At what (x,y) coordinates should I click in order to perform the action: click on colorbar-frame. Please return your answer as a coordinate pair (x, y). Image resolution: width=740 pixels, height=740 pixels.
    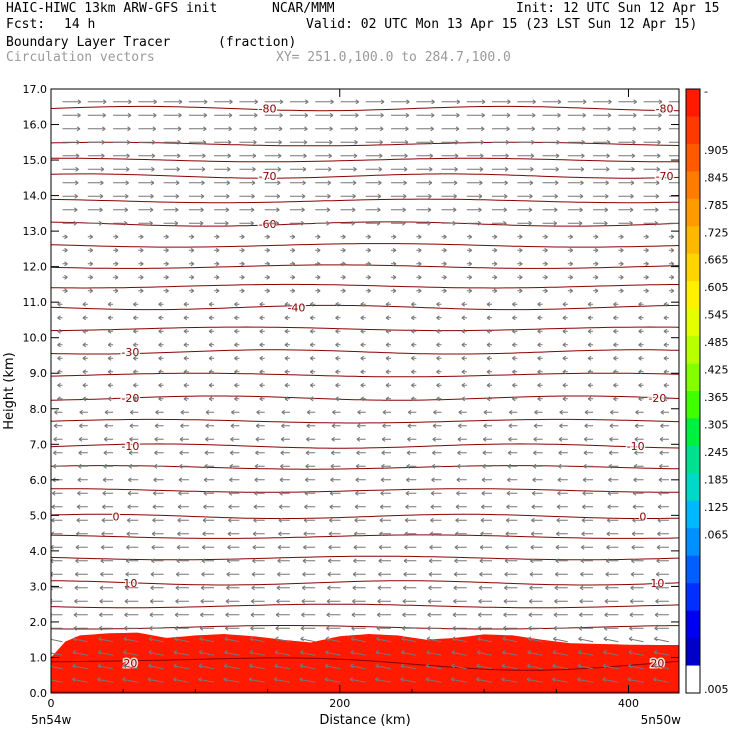
    Looking at the image, I should click on (693, 391).